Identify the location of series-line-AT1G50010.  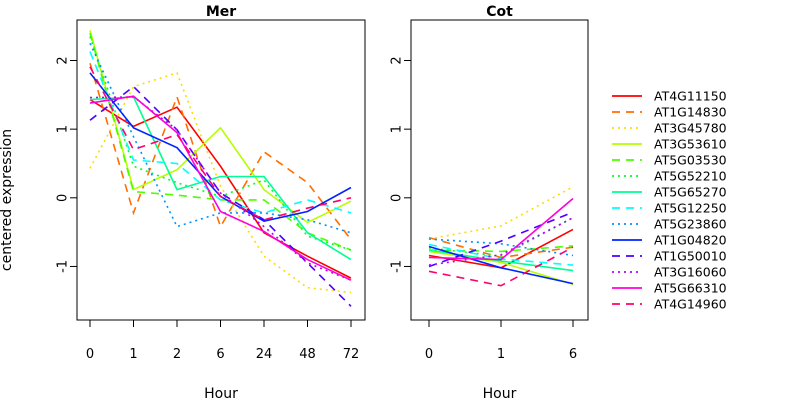
(501, 239).